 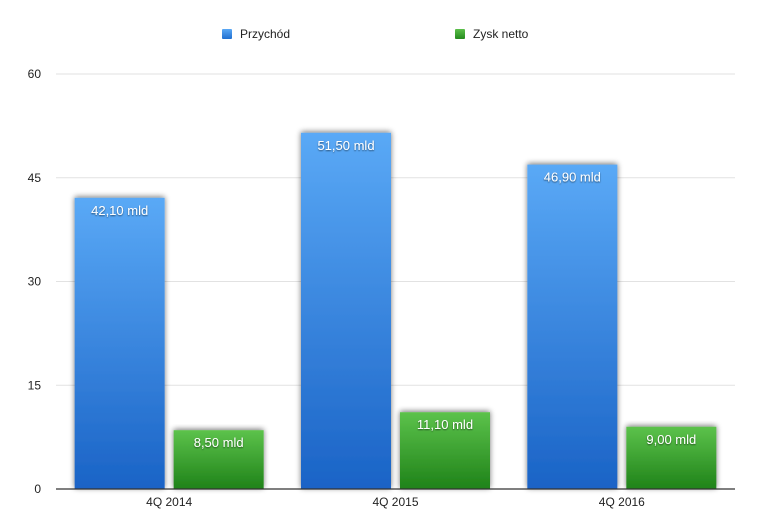 What do you see at coordinates (169, 502) in the screenshot?
I see `x-tick-label: 4Q 2014` at bounding box center [169, 502].